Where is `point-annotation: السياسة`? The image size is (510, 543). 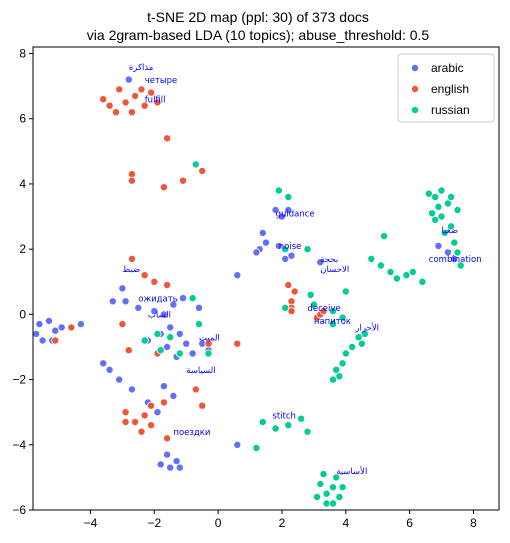
point-annotation: السياسة is located at coordinates (200, 371).